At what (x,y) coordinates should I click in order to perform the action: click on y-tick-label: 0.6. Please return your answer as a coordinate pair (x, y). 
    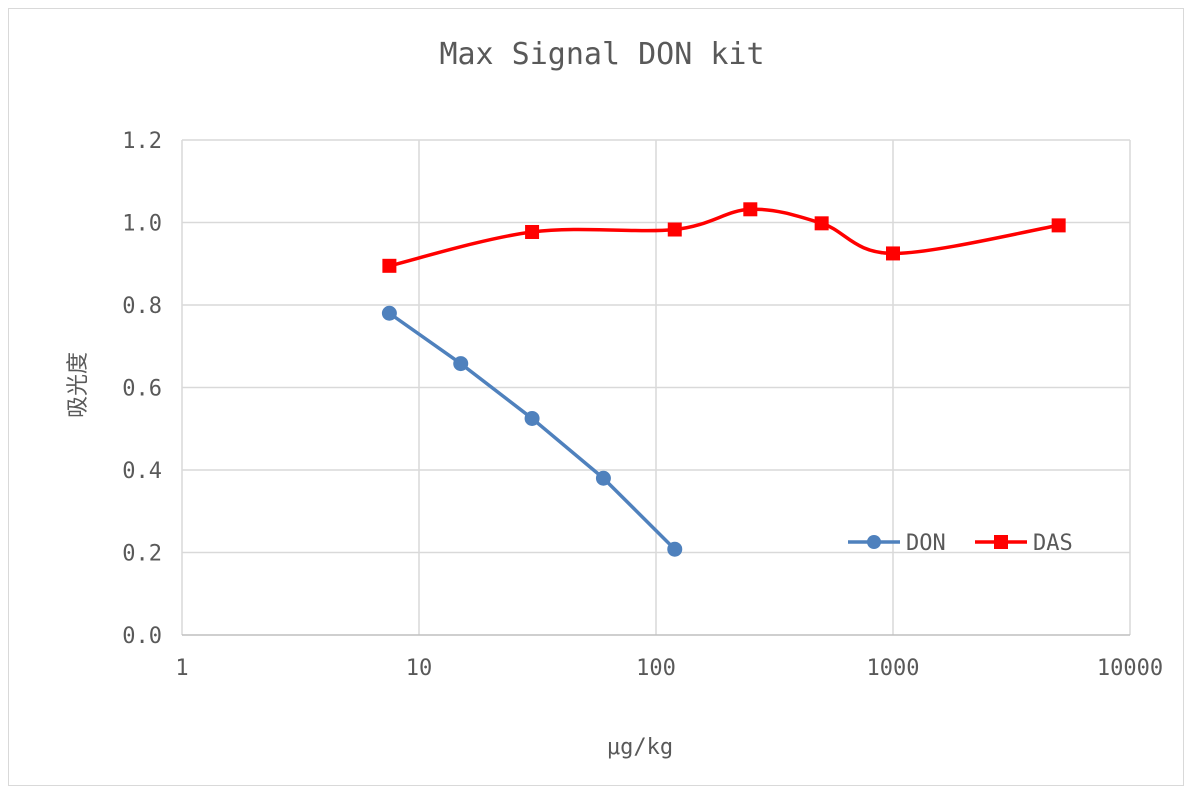
    Looking at the image, I should click on (142, 389).